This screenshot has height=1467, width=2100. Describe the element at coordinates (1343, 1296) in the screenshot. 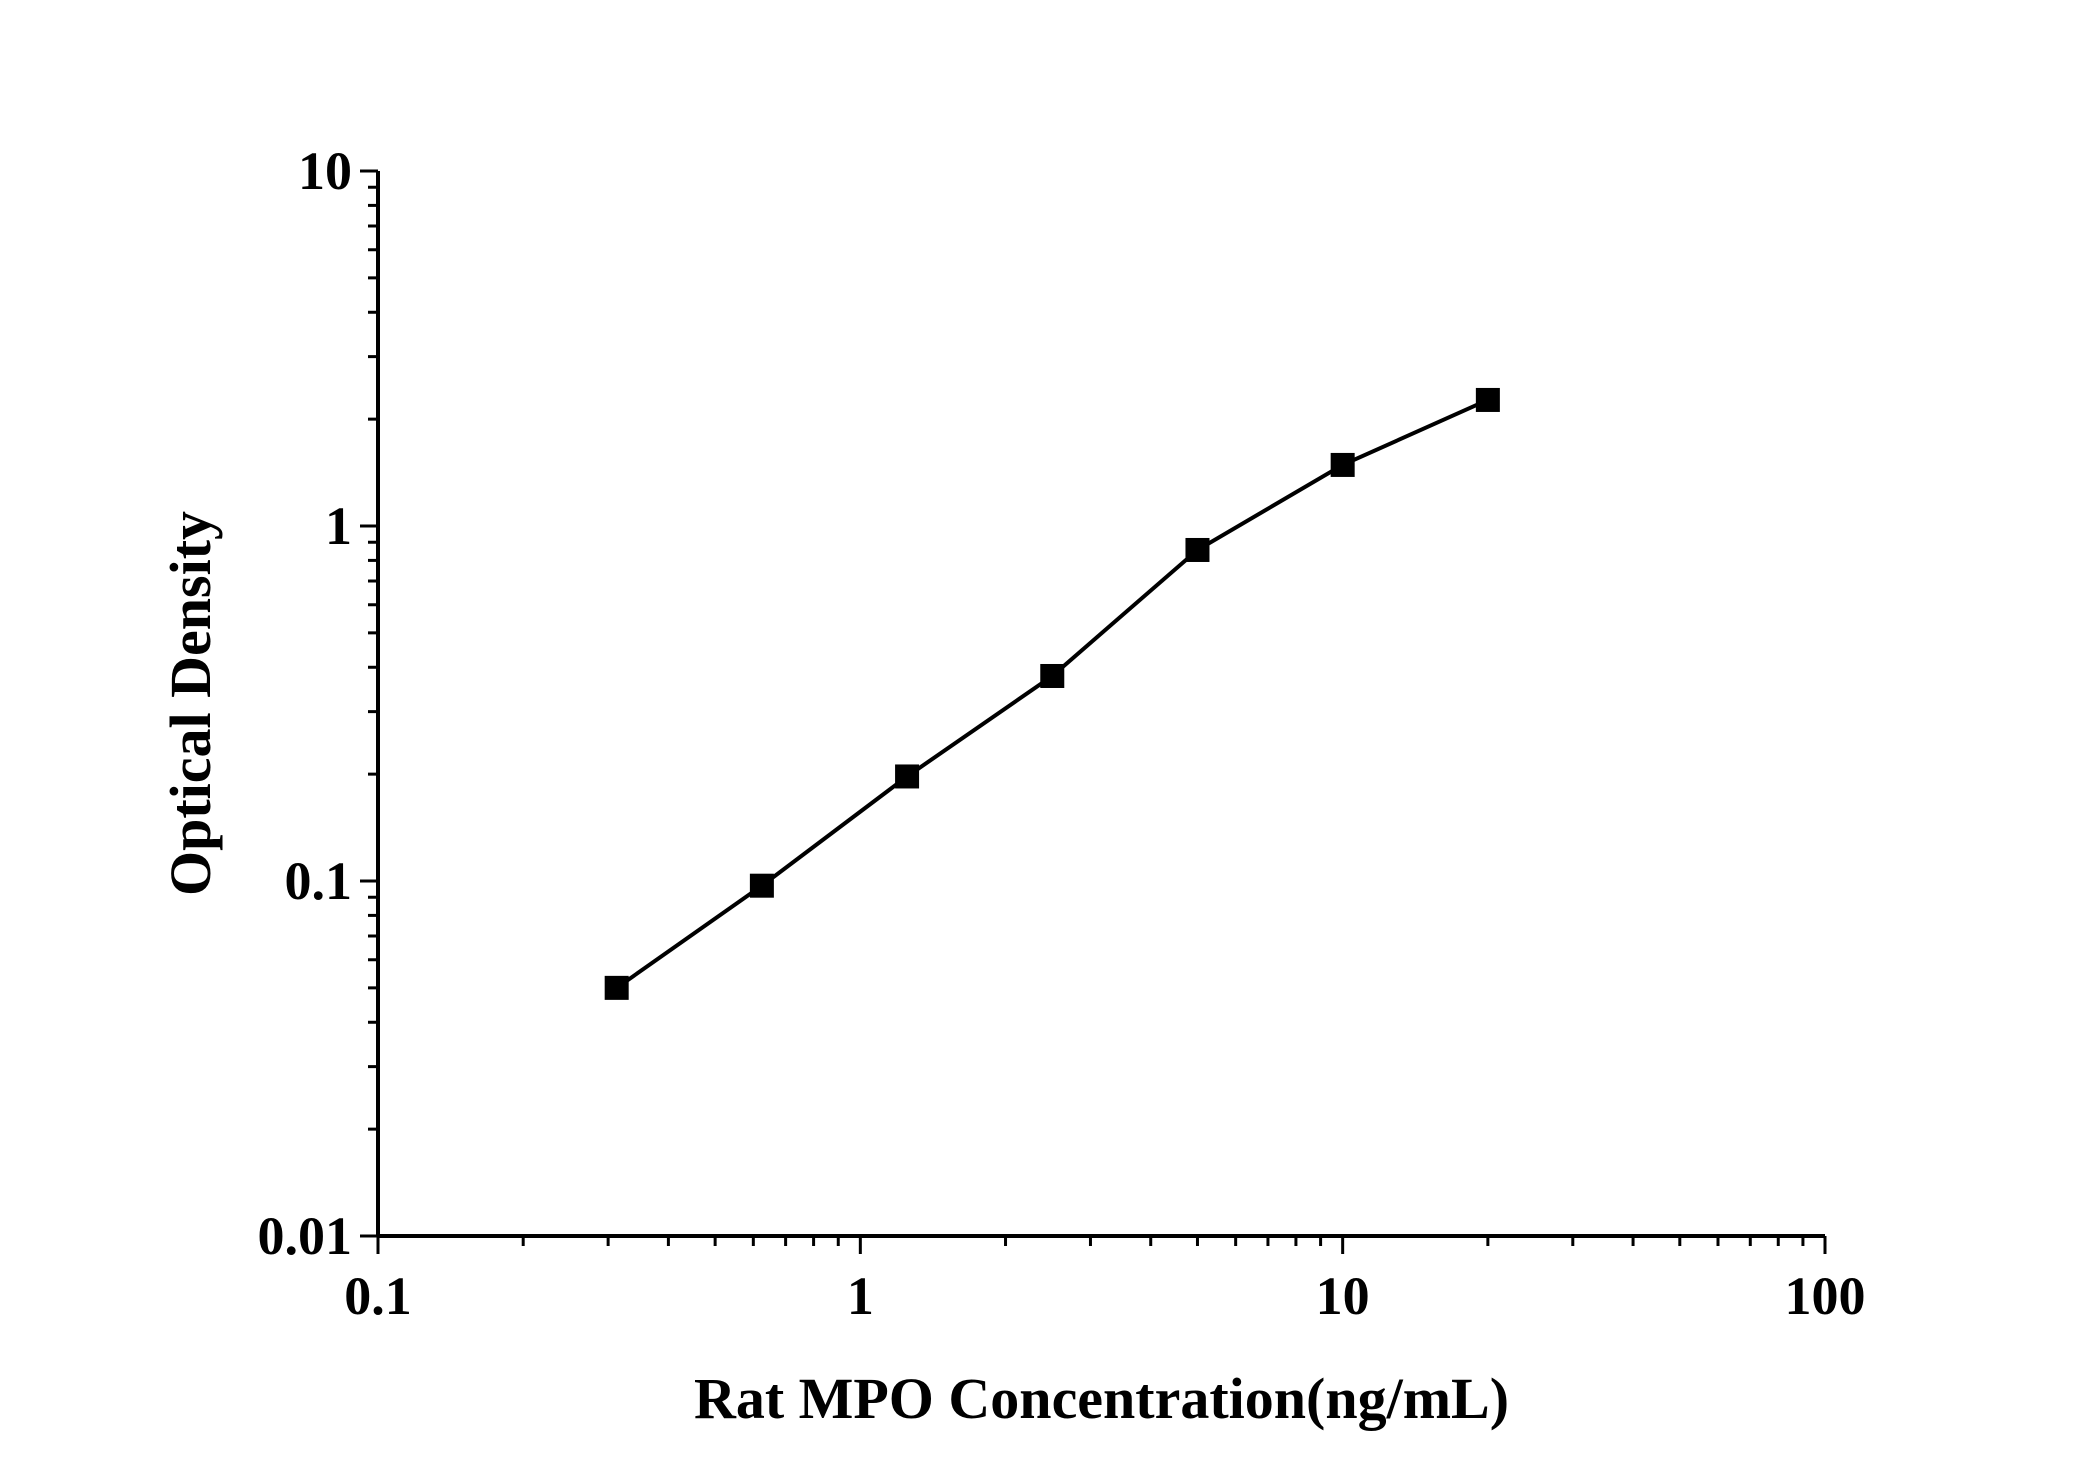

I see `x-tick-label: 10` at that location.